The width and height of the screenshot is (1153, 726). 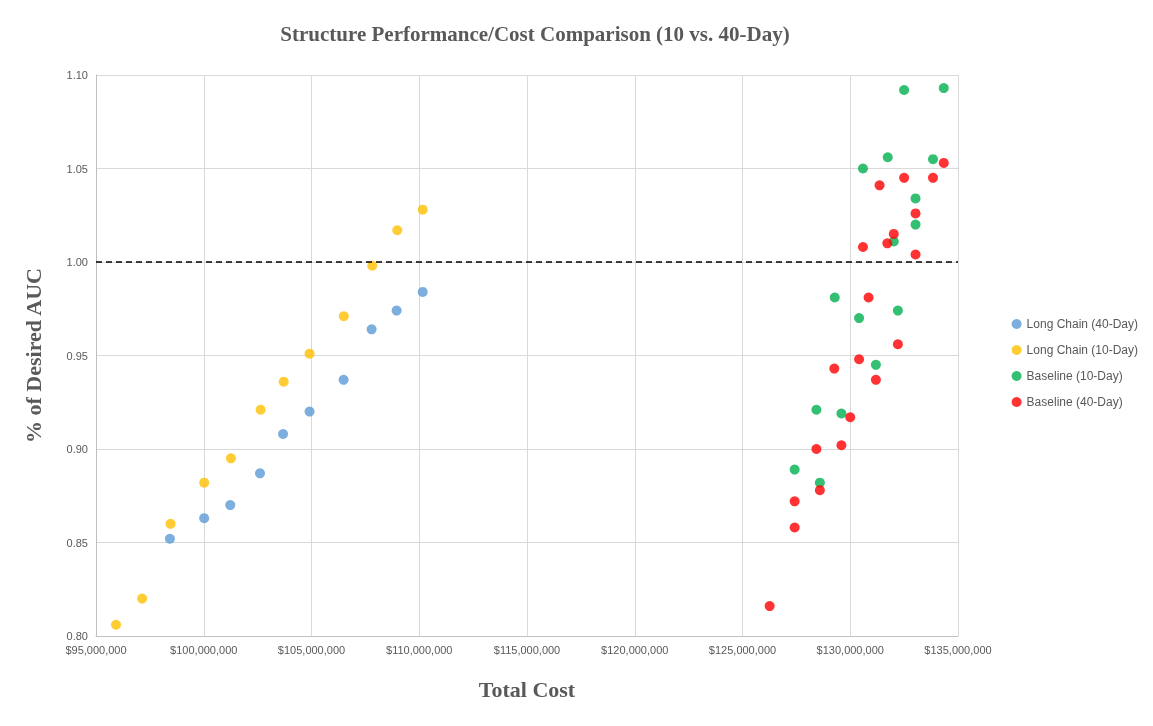 I want to click on y-tick-label: 0.90, so click(x=77, y=449).